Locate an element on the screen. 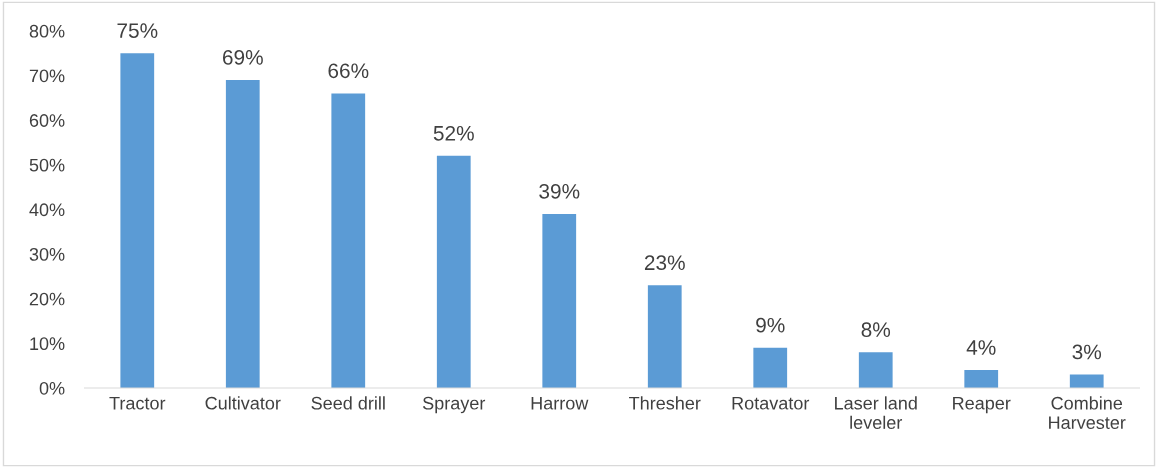 This screenshot has height=468, width=1158. x-tick-label: Combine Harvester is located at coordinates (1087, 413).